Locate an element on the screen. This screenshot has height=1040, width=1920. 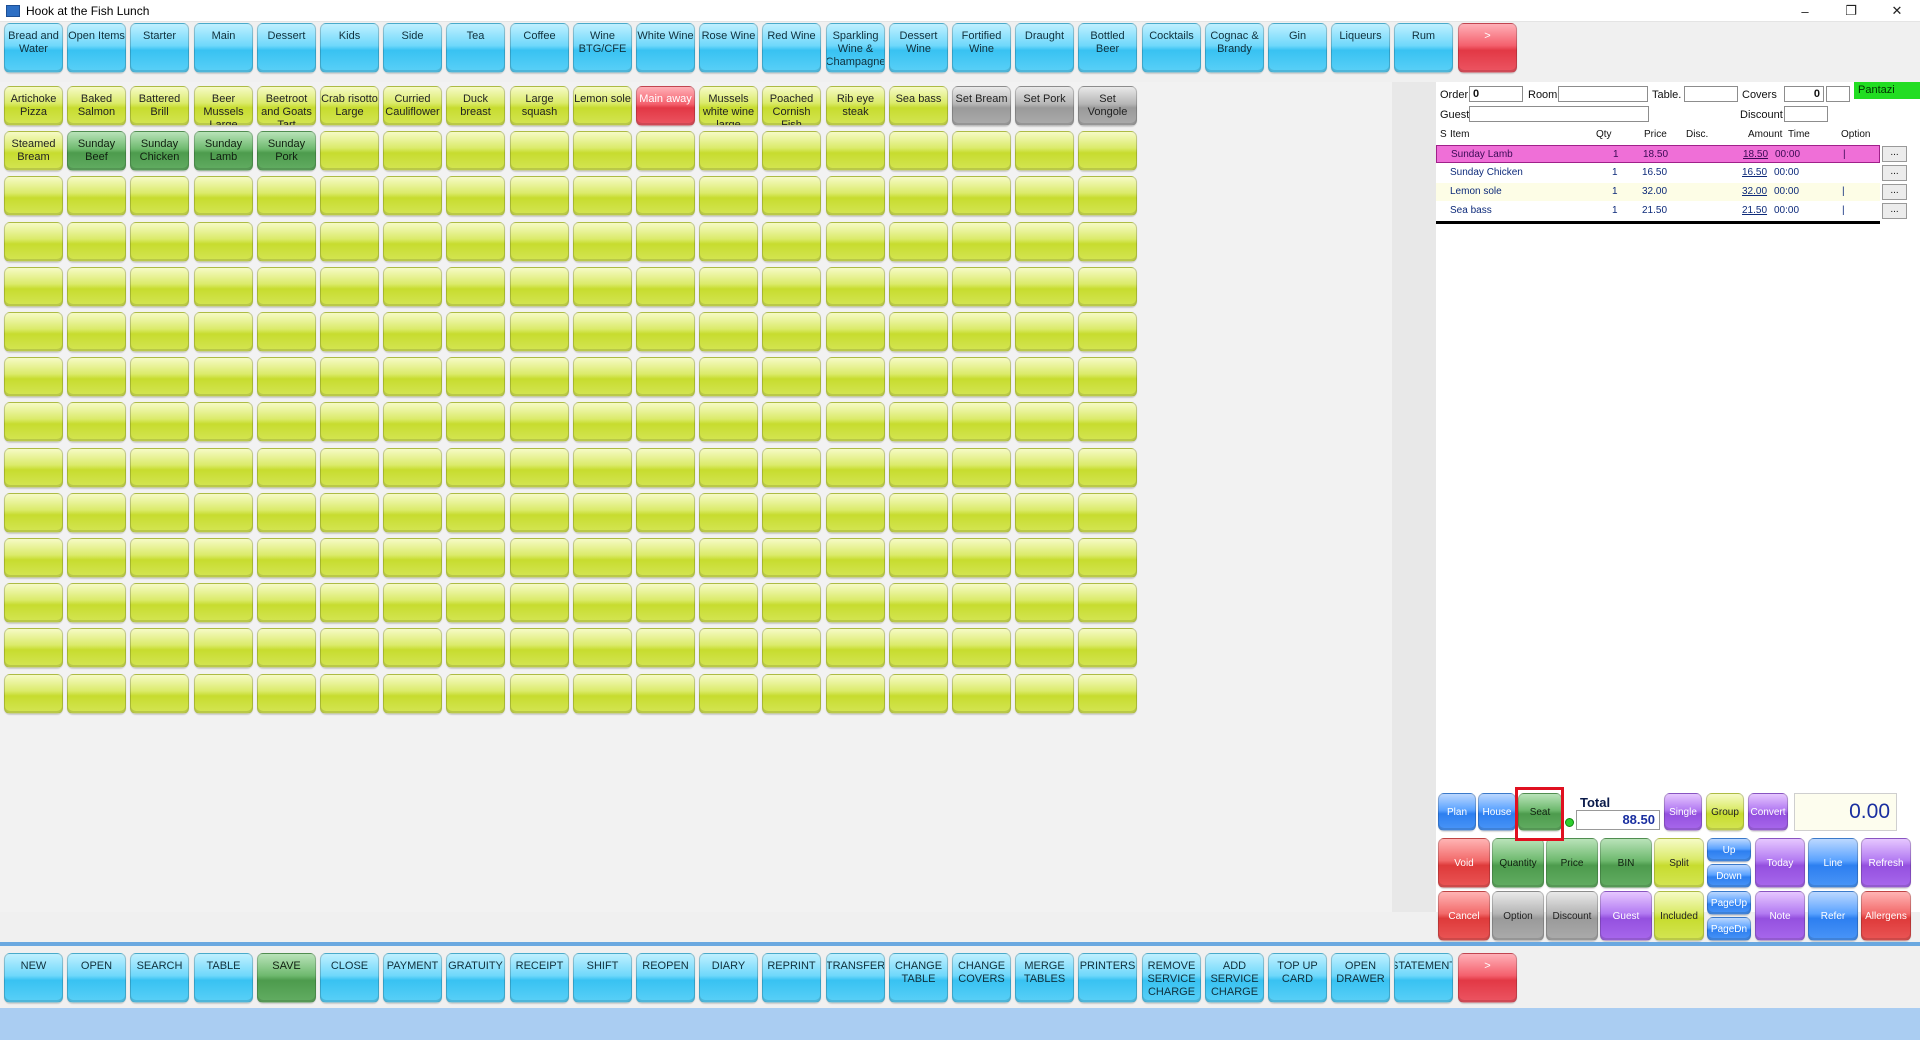
category-cocktails: Cocktails is located at coordinates (1171, 48).